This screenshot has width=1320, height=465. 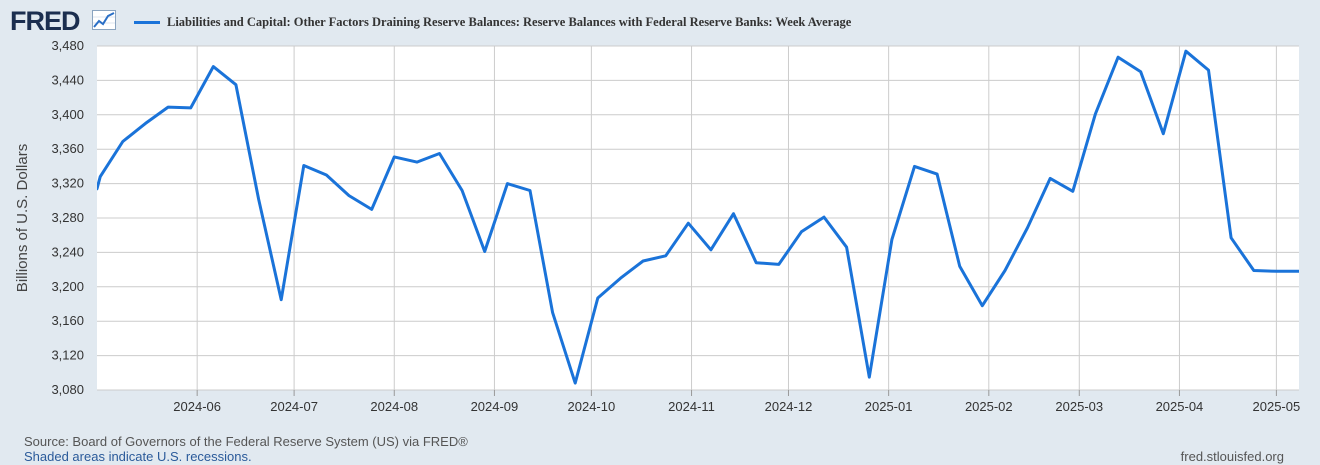 What do you see at coordinates (1232, 456) in the screenshot?
I see `site-link: fred.stlouisfed.org` at bounding box center [1232, 456].